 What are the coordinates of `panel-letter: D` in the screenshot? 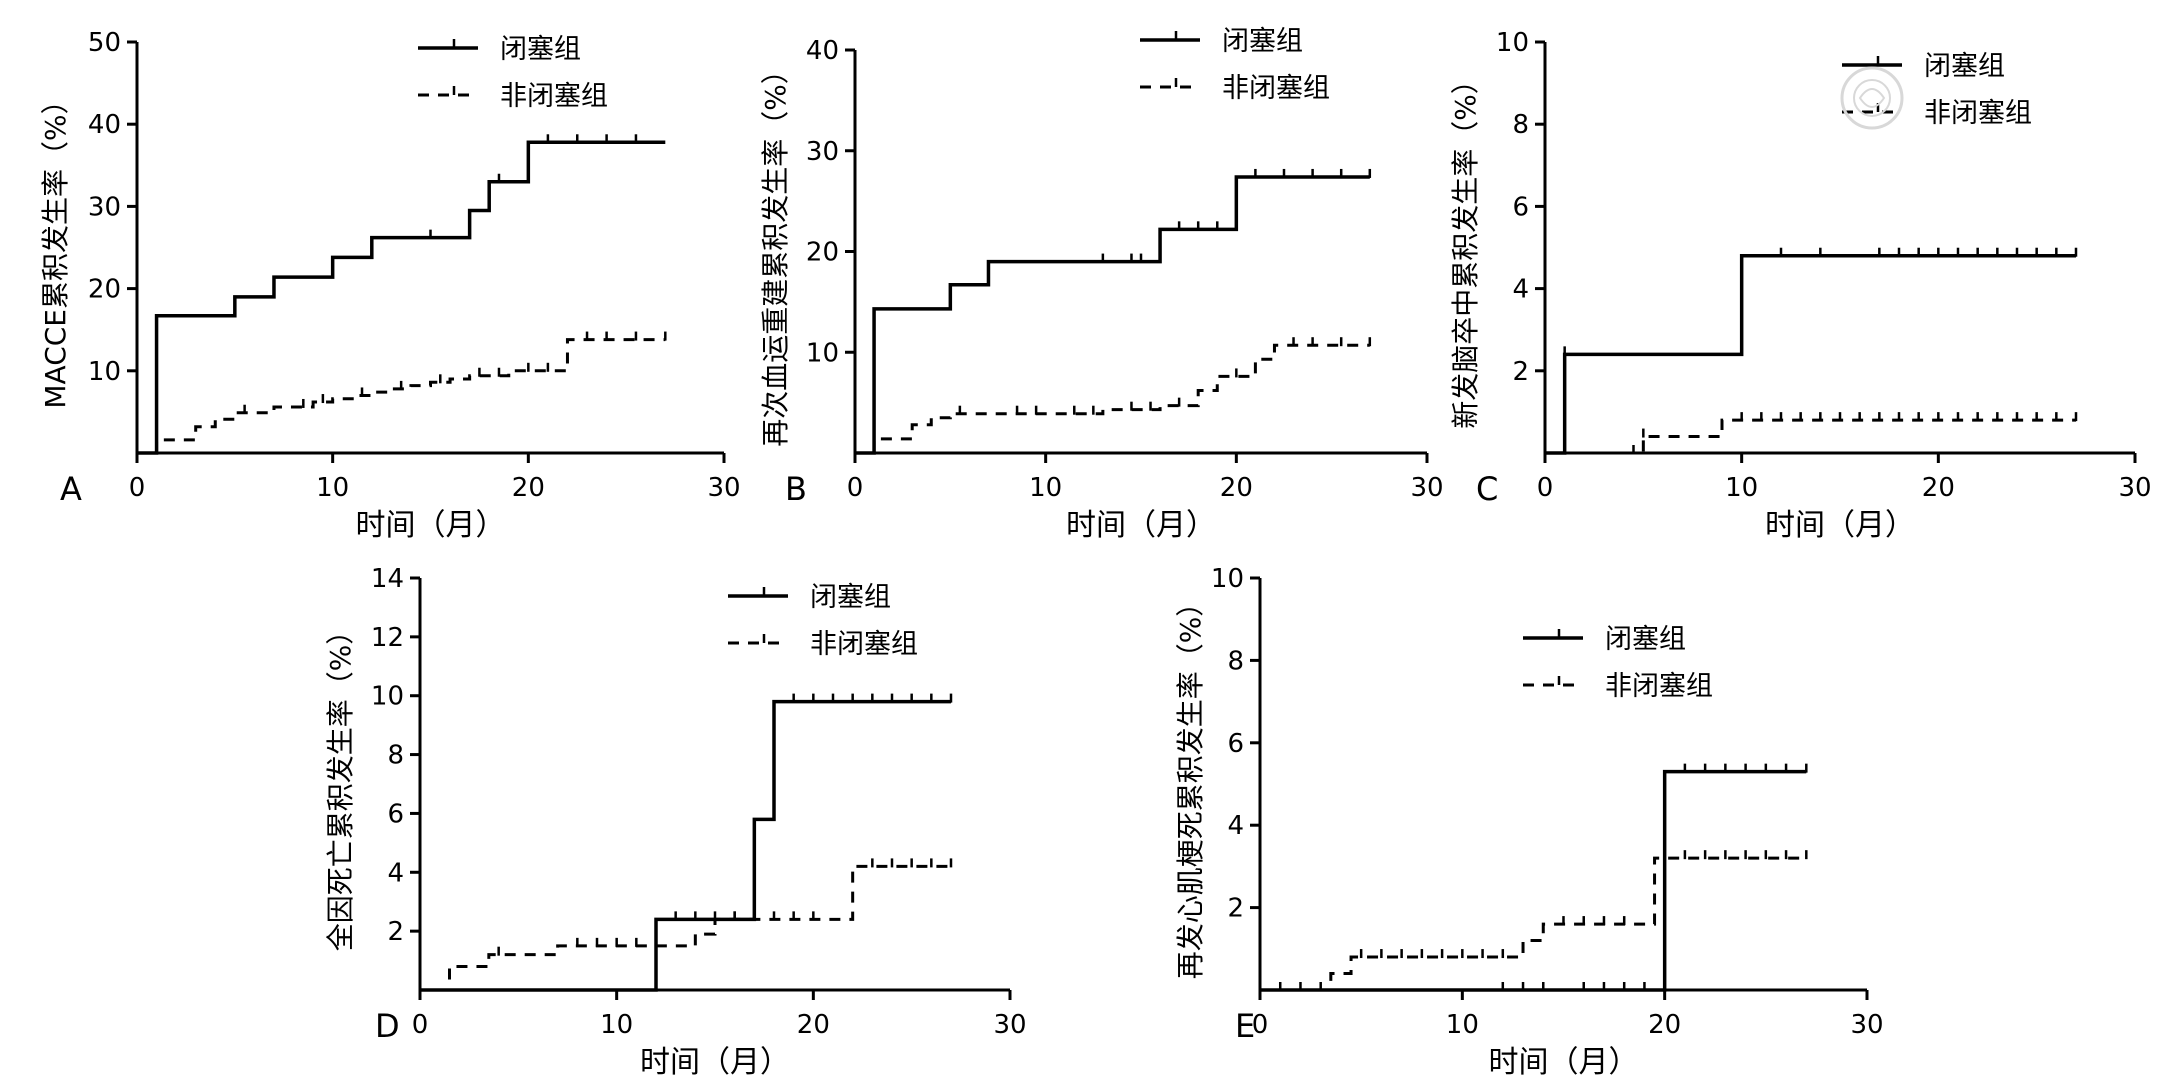 It's located at (387, 1026).